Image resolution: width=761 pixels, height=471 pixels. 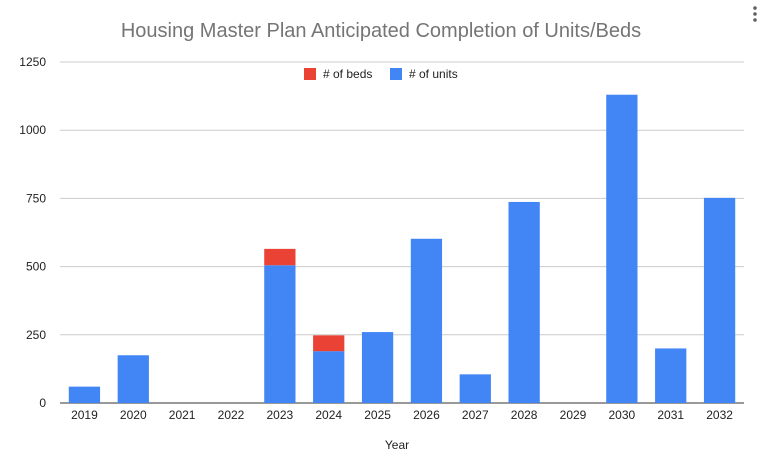 What do you see at coordinates (32, 232) in the screenshot?
I see `y-axis-ticks: 0 250 500 750 1000 1250` at bounding box center [32, 232].